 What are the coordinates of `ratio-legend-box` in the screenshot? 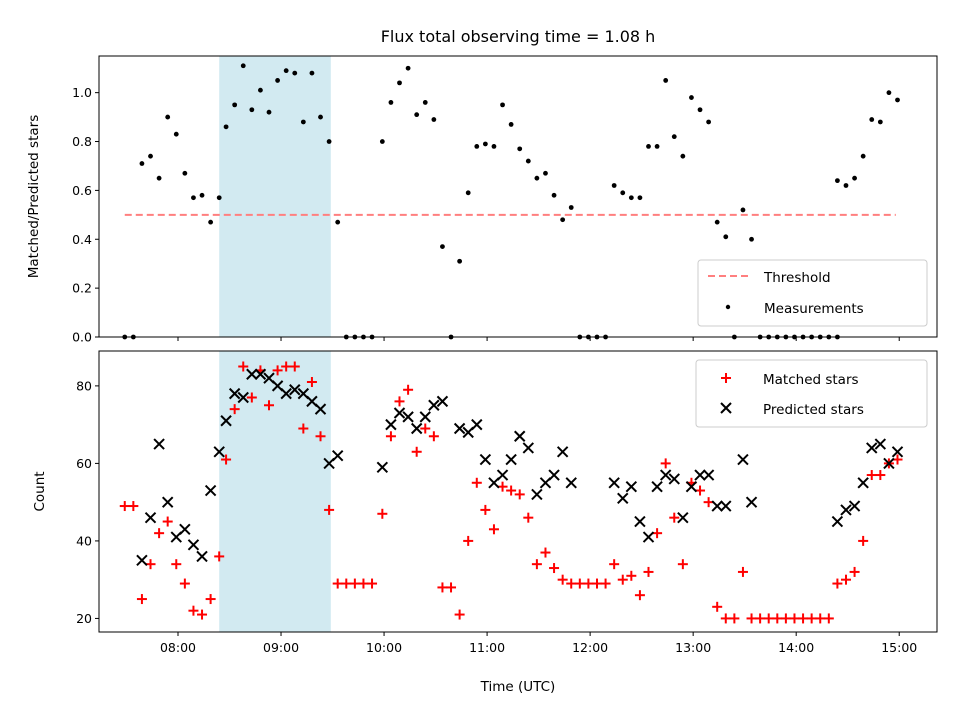 It's located at (812, 293).